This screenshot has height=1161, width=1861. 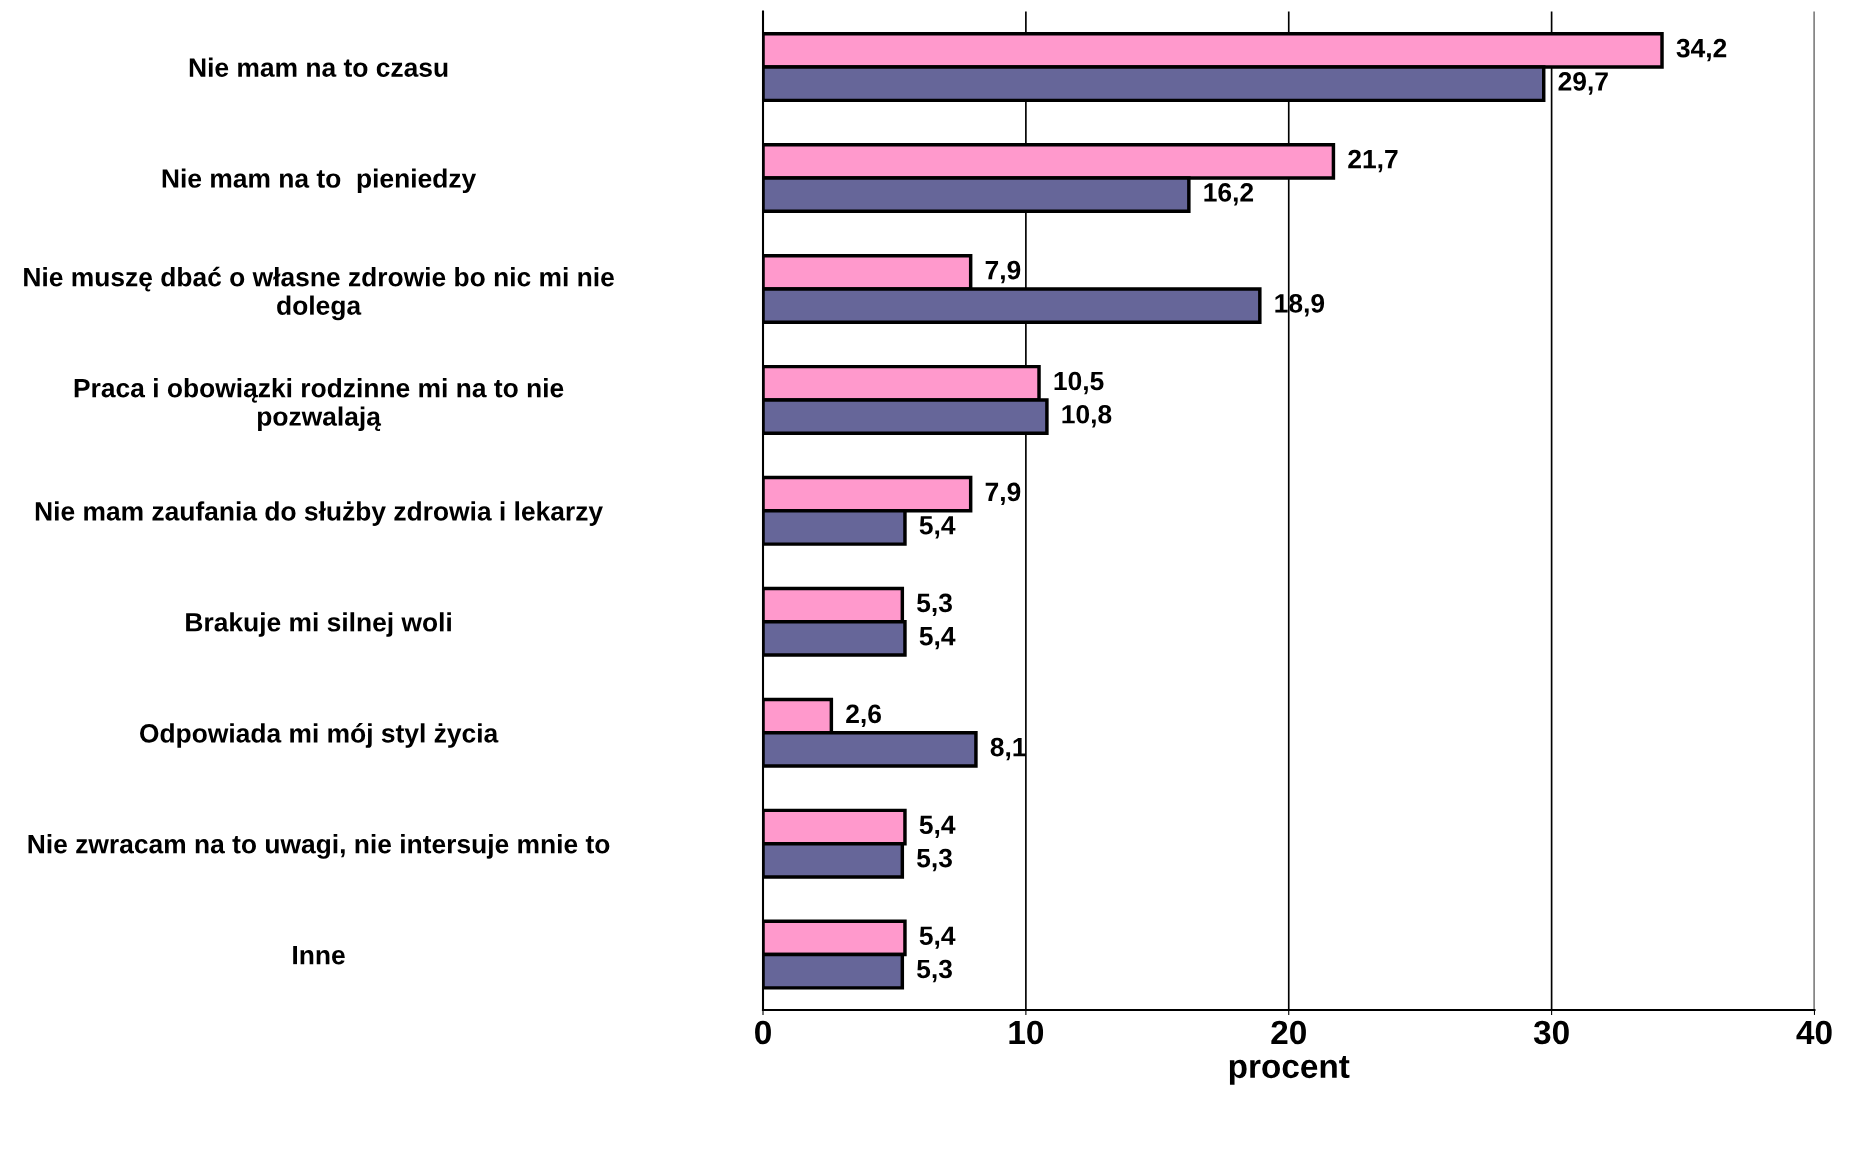 What do you see at coordinates (1289, 1070) in the screenshot?
I see `x-axis-title: procent` at bounding box center [1289, 1070].